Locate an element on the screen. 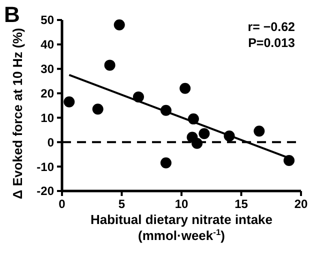 The width and height of the screenshot is (322, 267). x-tick-label: 0 is located at coordinates (62, 204).